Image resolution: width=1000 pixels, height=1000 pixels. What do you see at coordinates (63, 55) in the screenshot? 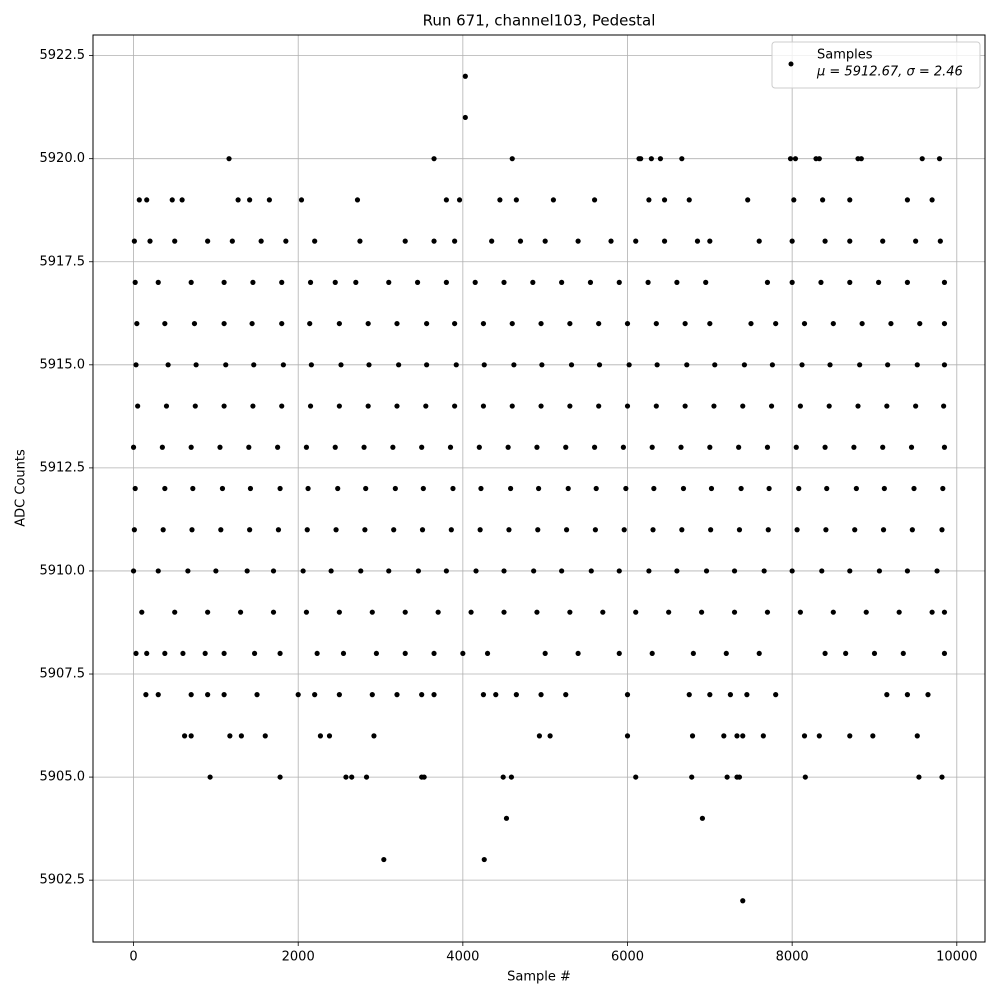
I see `y-tick-label: 5922.5` at bounding box center [63, 55].